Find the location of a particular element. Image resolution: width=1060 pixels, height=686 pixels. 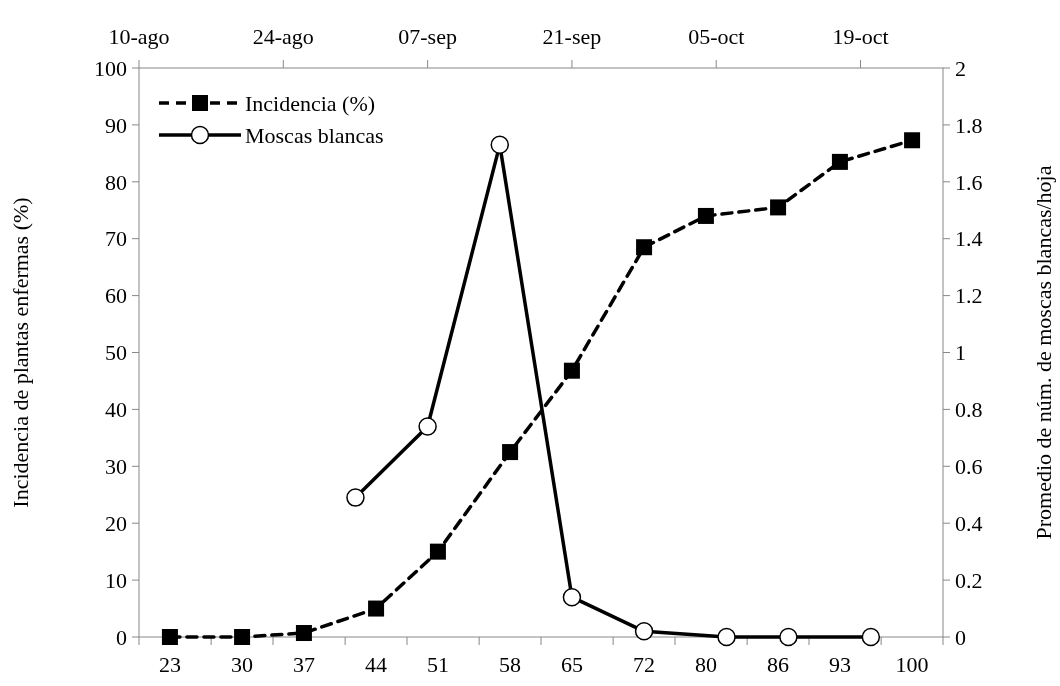

y-axis-title: Incidencia de plantas enfermas (%) is located at coordinates (20, 352).